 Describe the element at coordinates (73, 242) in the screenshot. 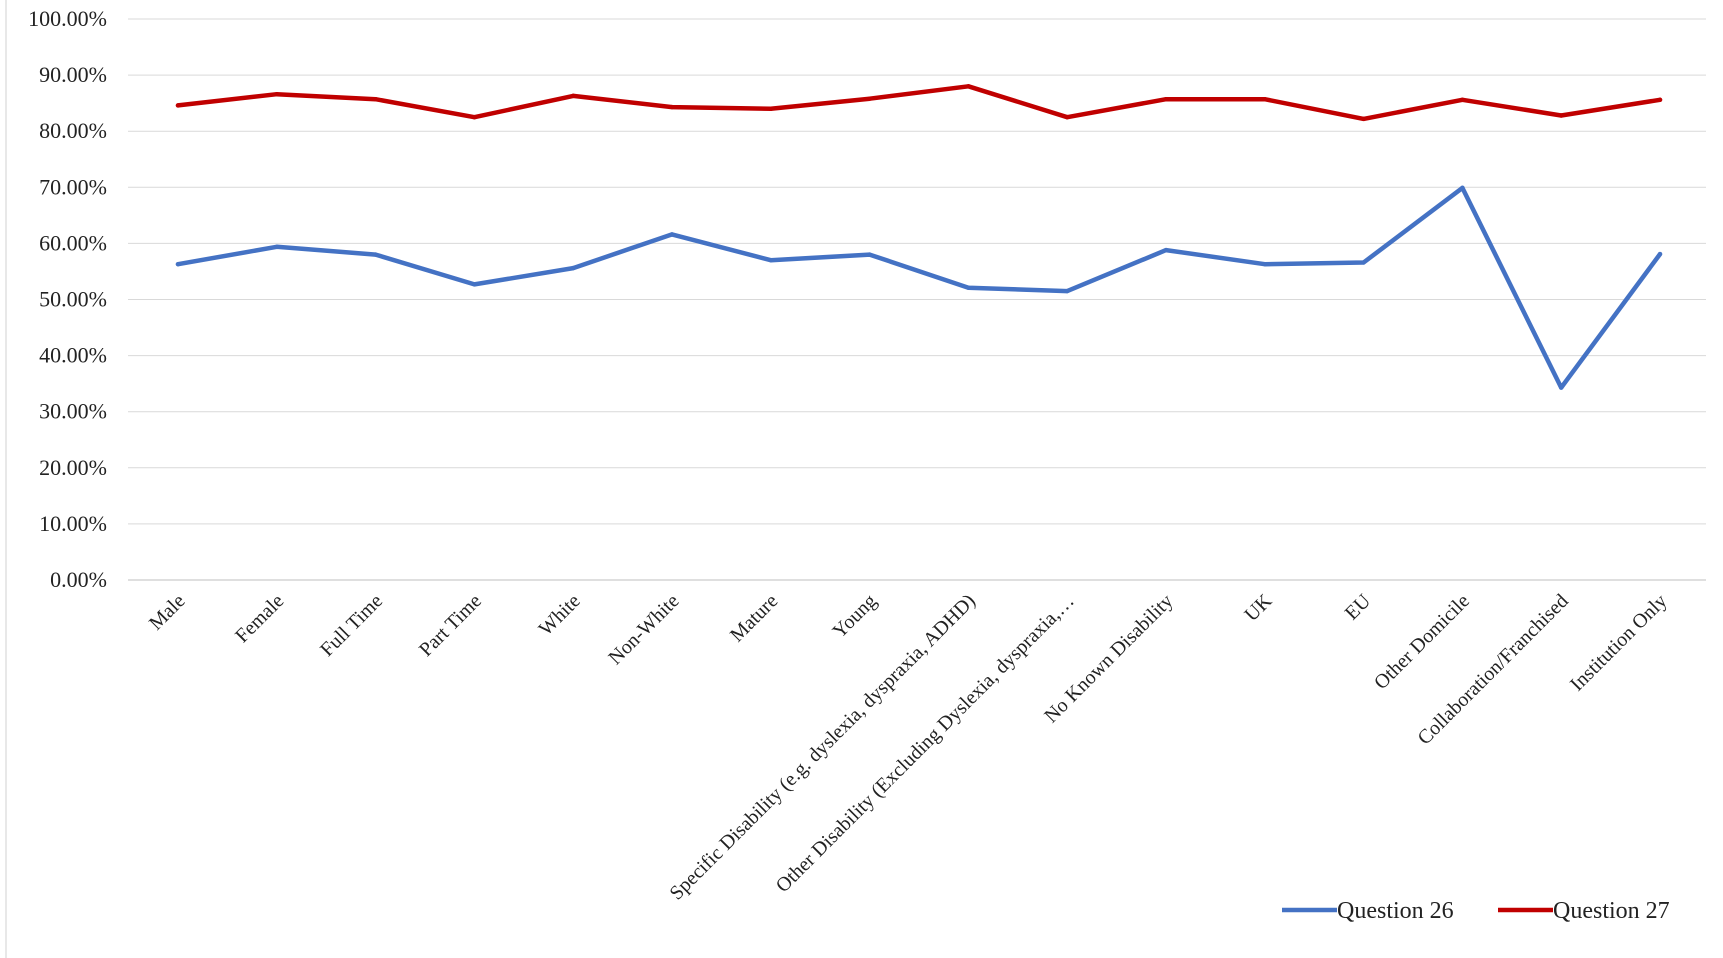

I see `y-tick-label: 60.00%` at that location.